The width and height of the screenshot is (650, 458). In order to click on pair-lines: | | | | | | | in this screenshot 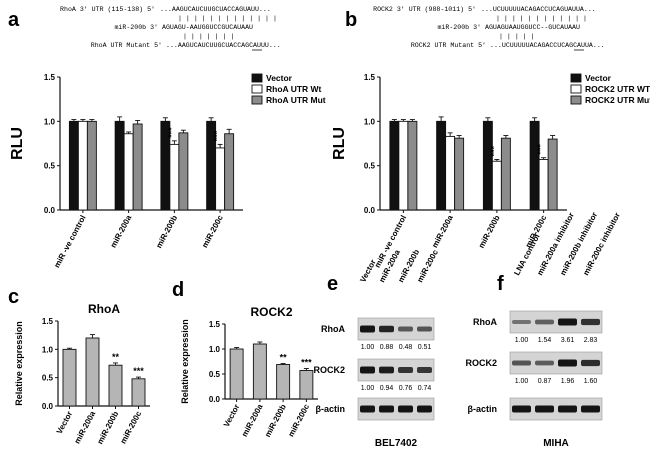, I will do `click(208, 36)`.